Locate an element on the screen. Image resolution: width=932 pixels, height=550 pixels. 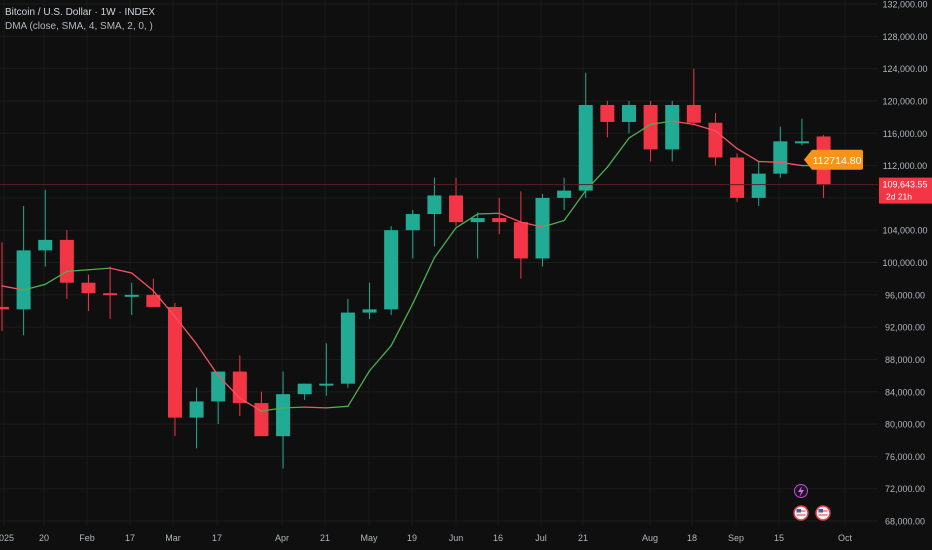
y-tick-label: 128,000.00 is located at coordinates (904, 37).